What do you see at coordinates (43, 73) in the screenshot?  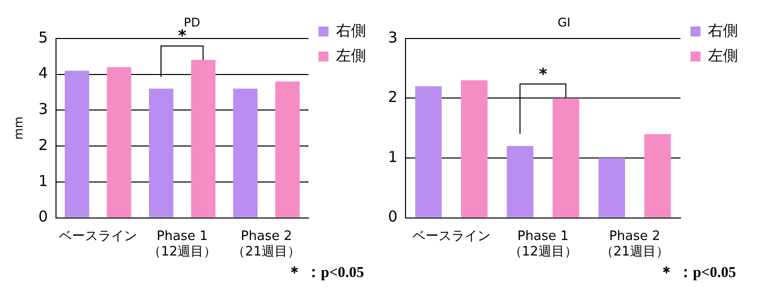 I see `y-tick-label: 4` at bounding box center [43, 73].